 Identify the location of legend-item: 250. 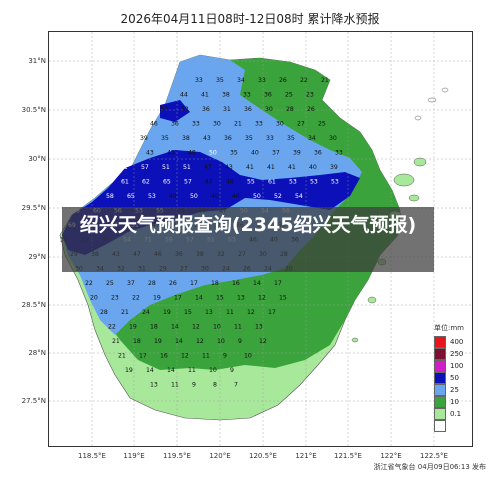
(449, 354).